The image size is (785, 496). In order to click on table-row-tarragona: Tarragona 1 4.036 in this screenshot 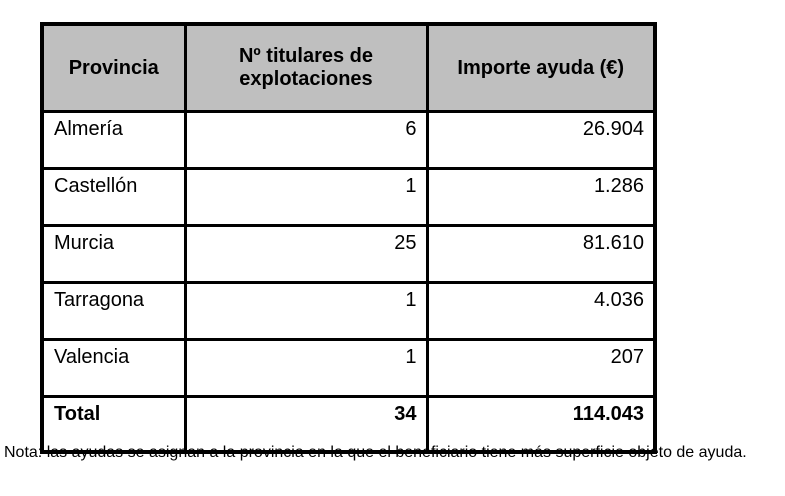, I will do `click(348, 311)`.